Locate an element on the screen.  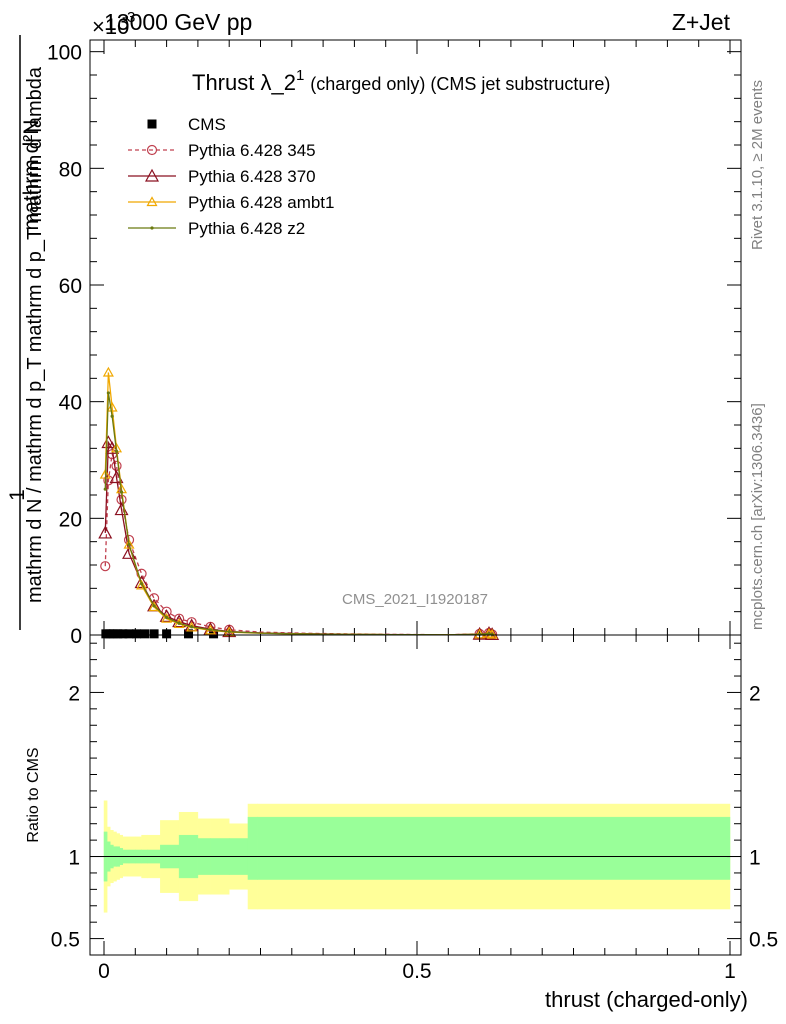
x-tick-label: 1 is located at coordinates (730, 971).